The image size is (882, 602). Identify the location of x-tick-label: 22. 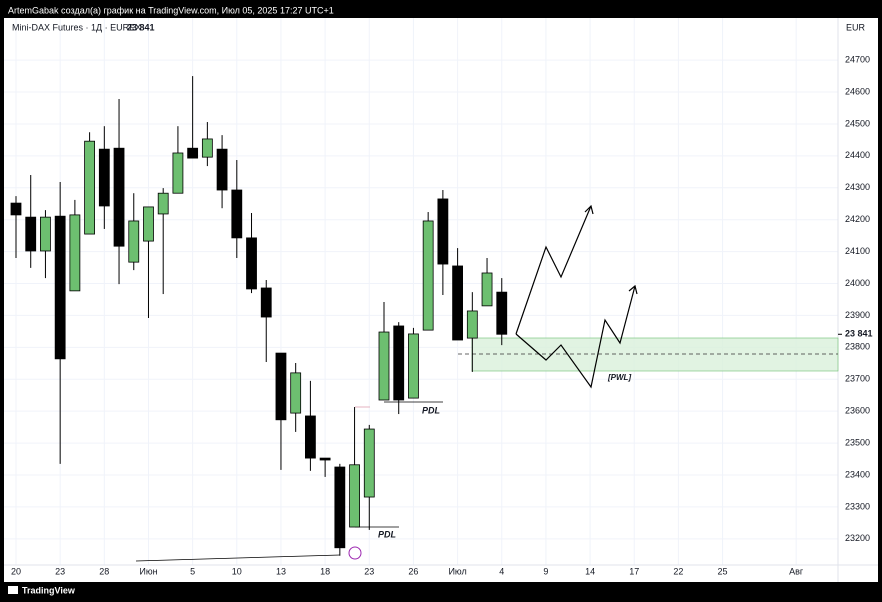
(678, 571).